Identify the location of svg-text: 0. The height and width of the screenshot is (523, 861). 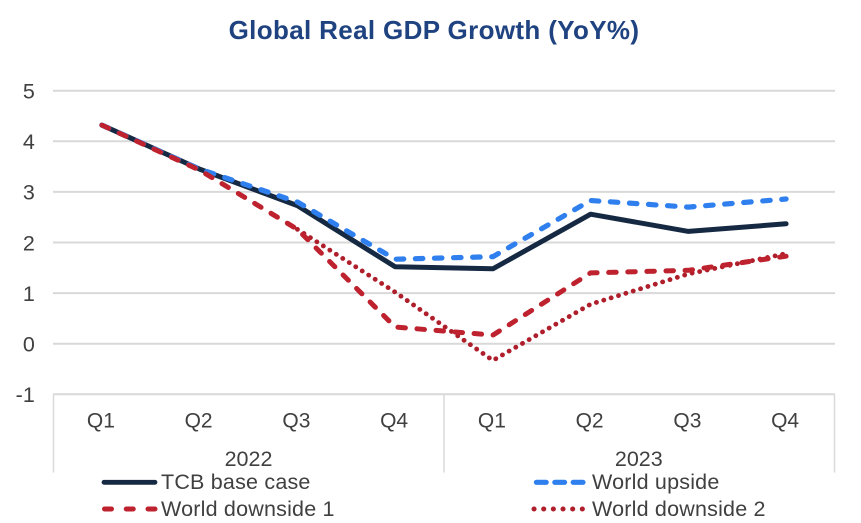
(29, 345).